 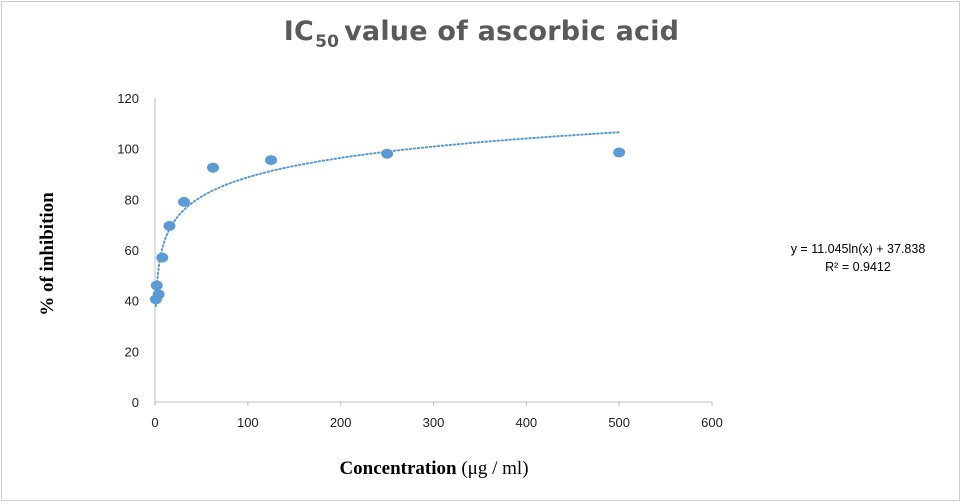 What do you see at coordinates (398, 468) in the screenshot?
I see `x-axis-label-bold: Concentration` at bounding box center [398, 468].